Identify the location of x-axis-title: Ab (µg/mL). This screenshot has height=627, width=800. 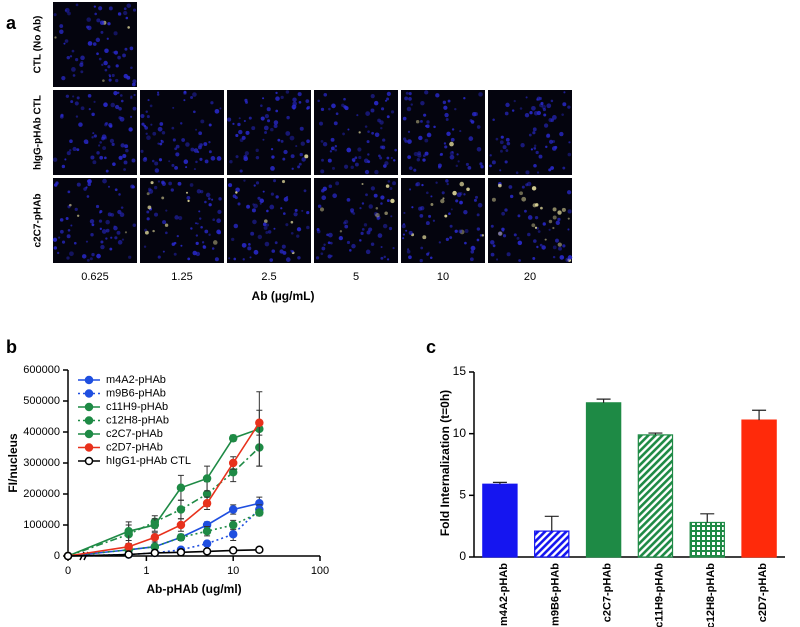
(283, 296).